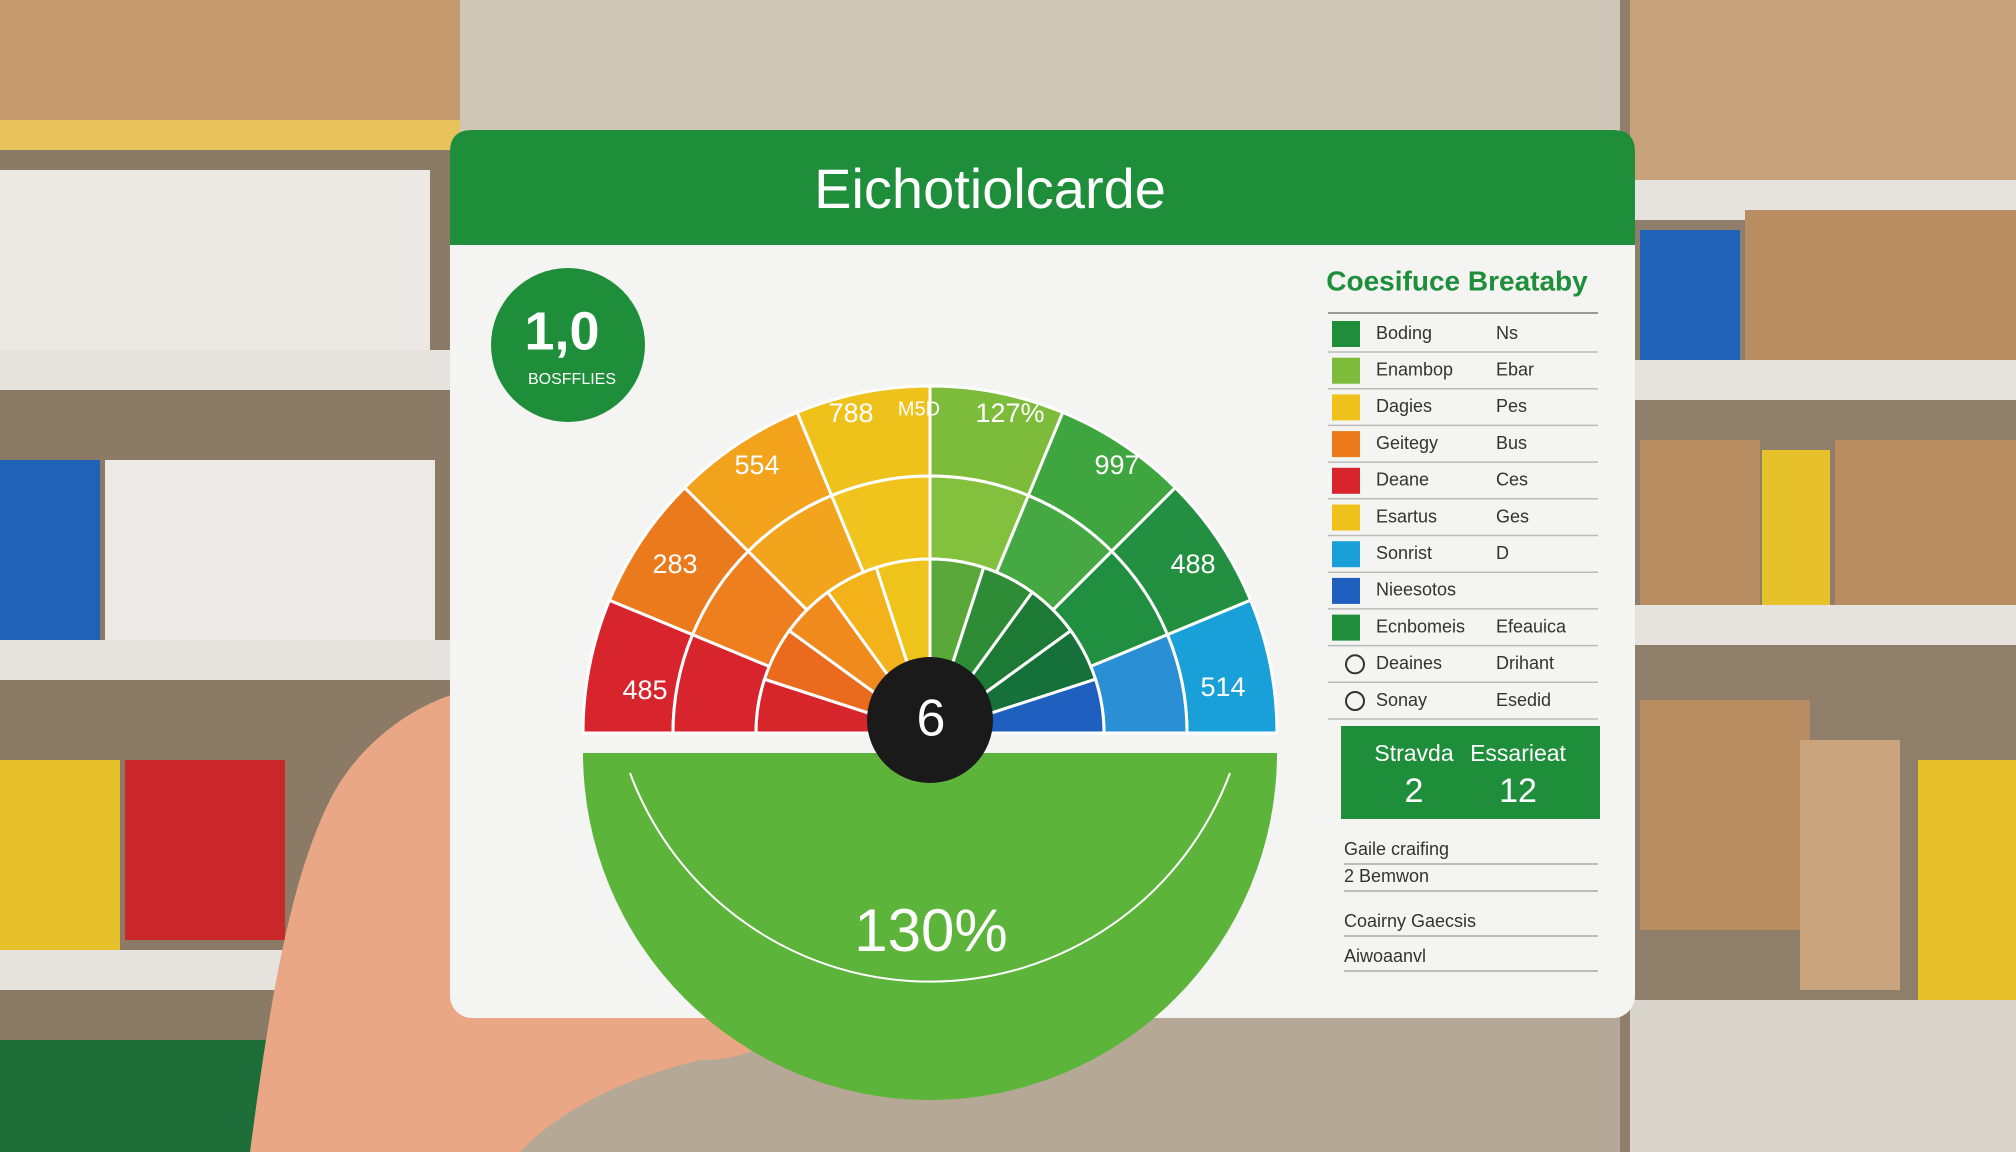 Image resolution: width=2016 pixels, height=1152 pixels. Describe the element at coordinates (1511, 443) in the screenshot. I see `legend-text: Bus` at that location.